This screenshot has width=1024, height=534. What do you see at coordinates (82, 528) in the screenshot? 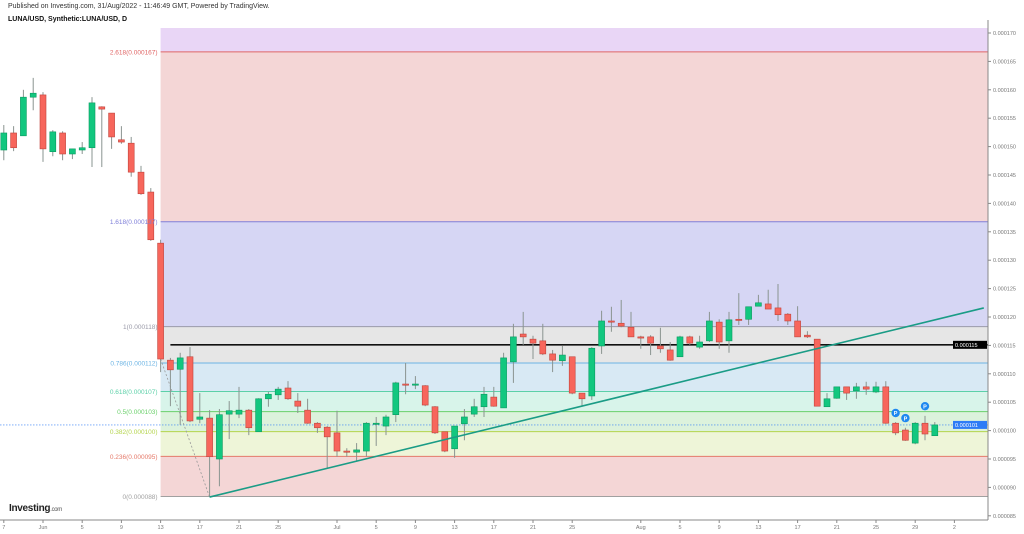
I see `x-tick-label: 5` at bounding box center [82, 528].